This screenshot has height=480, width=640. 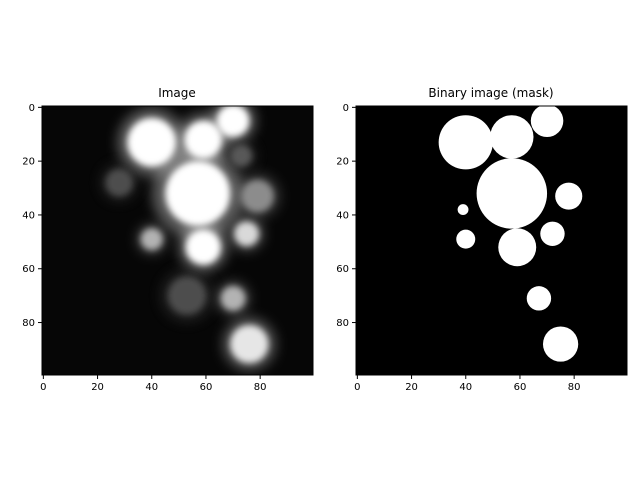 I want to click on mask-blobs, so click(x=510, y=234).